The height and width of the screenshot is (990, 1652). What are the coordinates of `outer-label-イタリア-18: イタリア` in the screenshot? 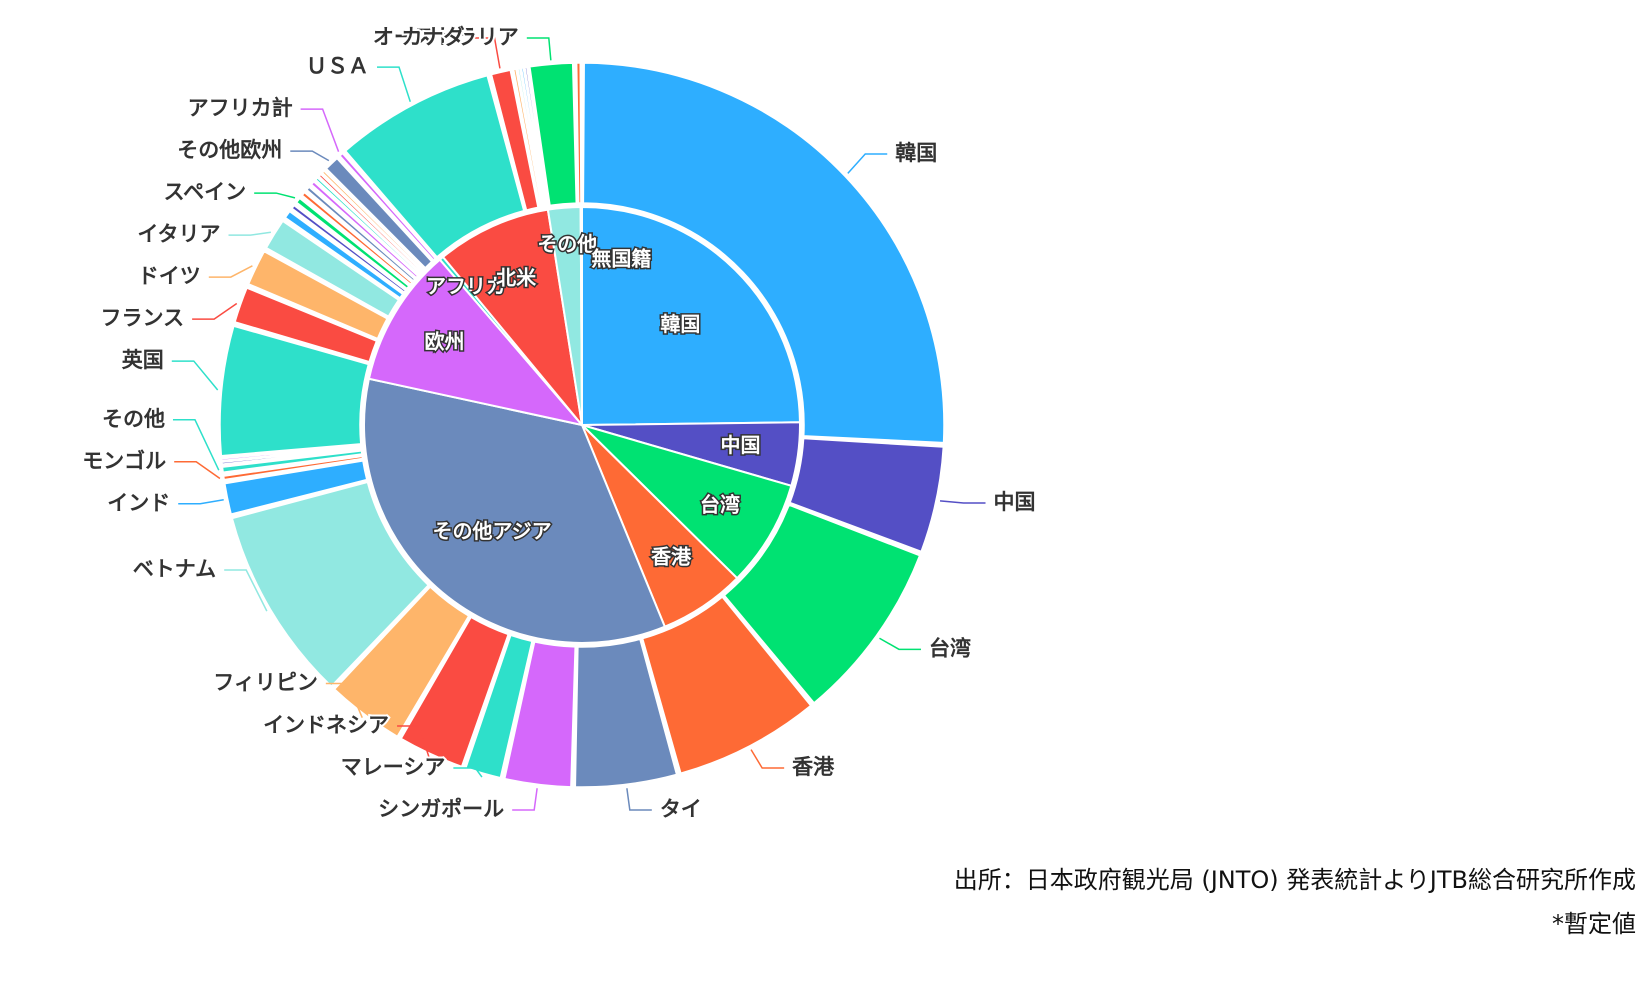 It's located at (178, 234).